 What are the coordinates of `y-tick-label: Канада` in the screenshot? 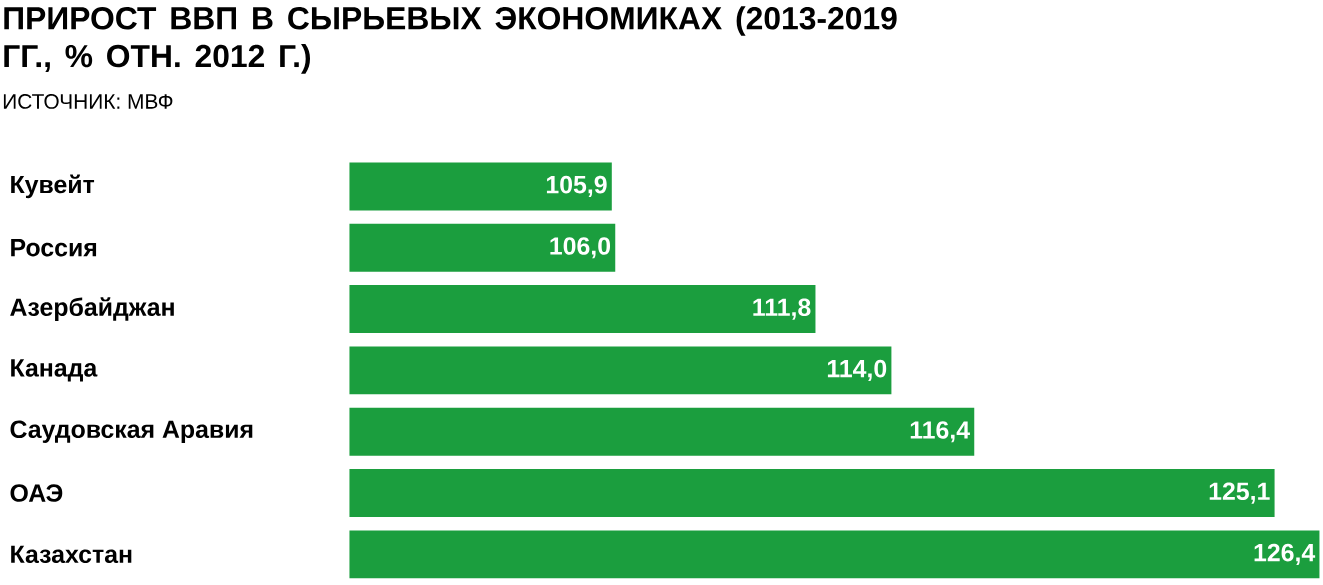 It's located at (54, 370).